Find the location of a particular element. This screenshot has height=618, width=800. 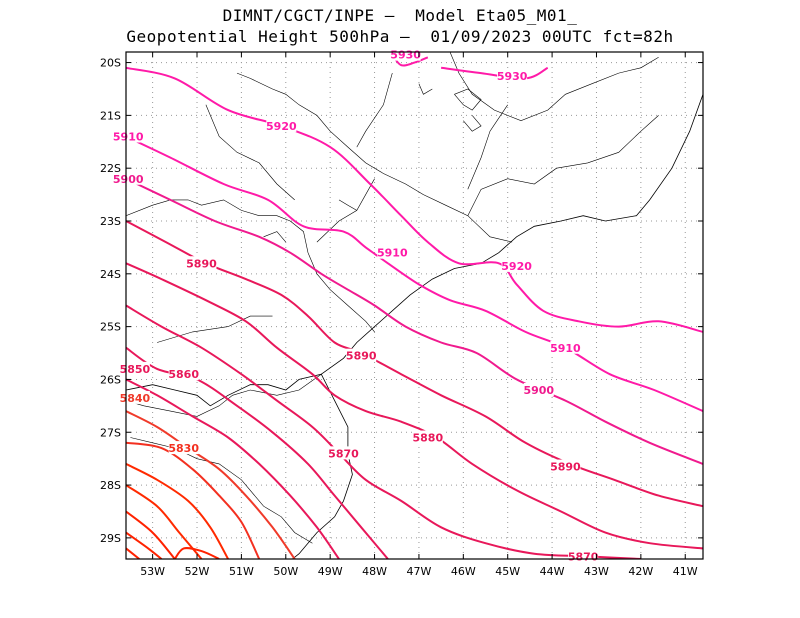

contour-label: 5850 is located at coordinates (135, 369).